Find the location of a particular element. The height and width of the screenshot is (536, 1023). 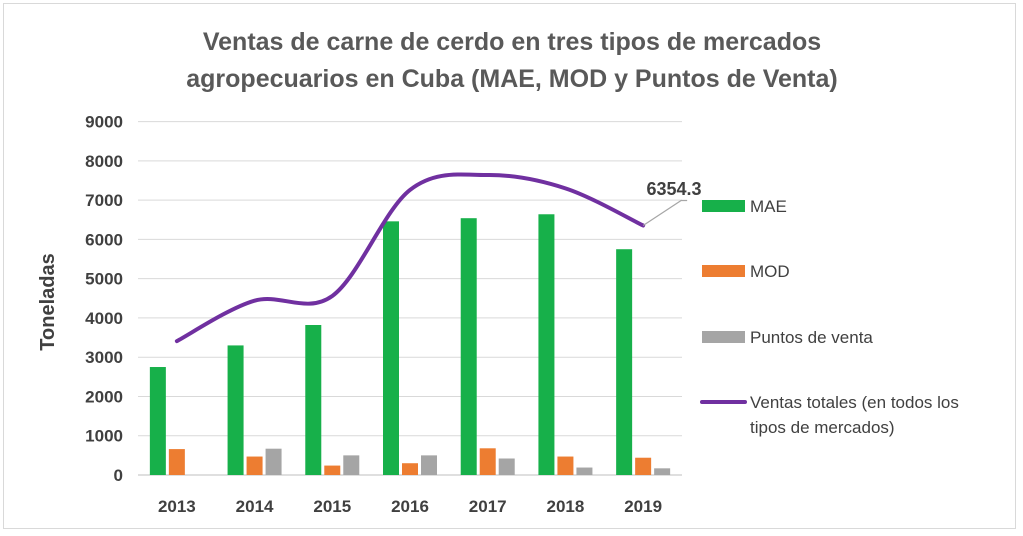

legend-label: Ventas totales (en todos los is located at coordinates (854, 402).